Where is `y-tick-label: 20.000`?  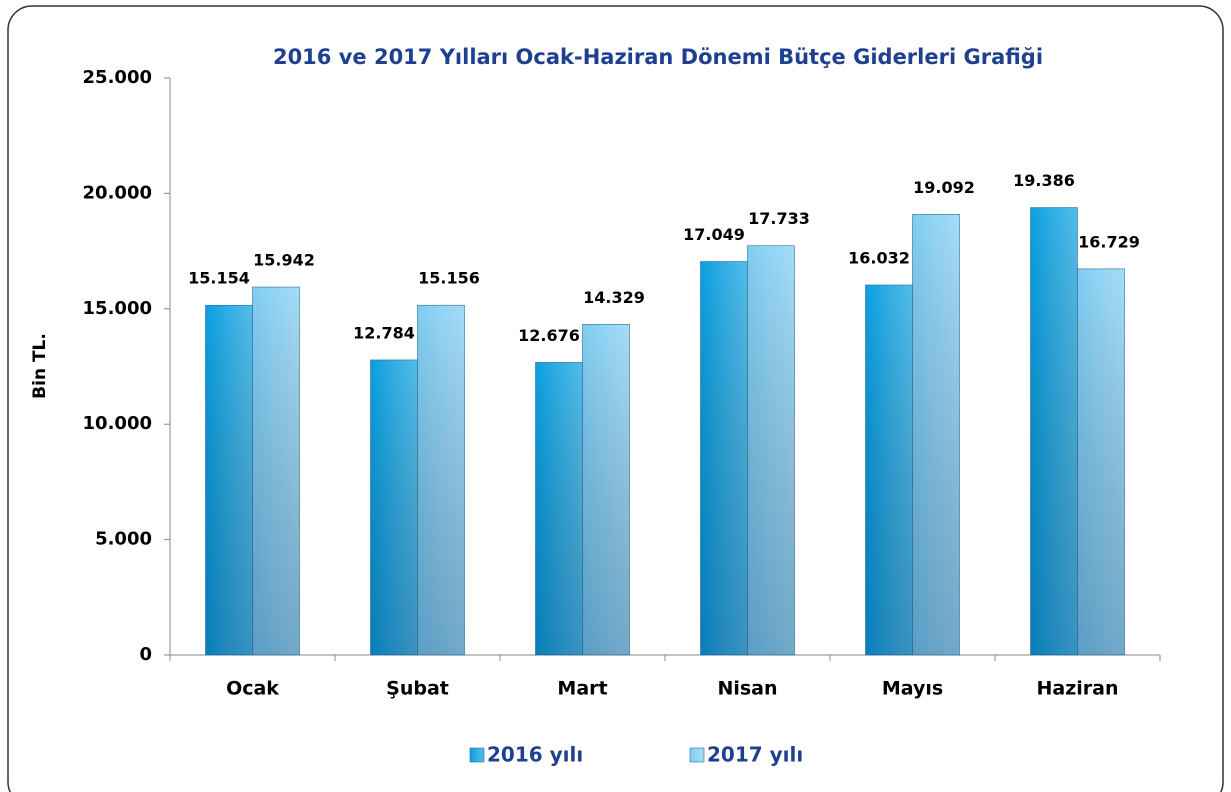 y-tick-label: 20.000 is located at coordinates (117, 192).